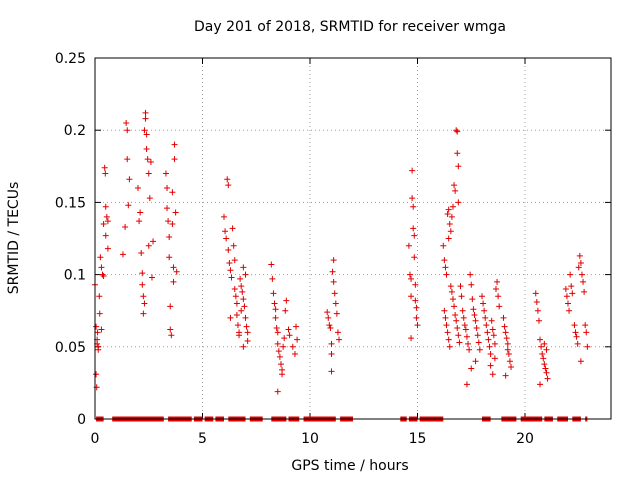  What do you see at coordinates (310, 439) in the screenshot?
I see `x-tick-label: 10` at bounding box center [310, 439].